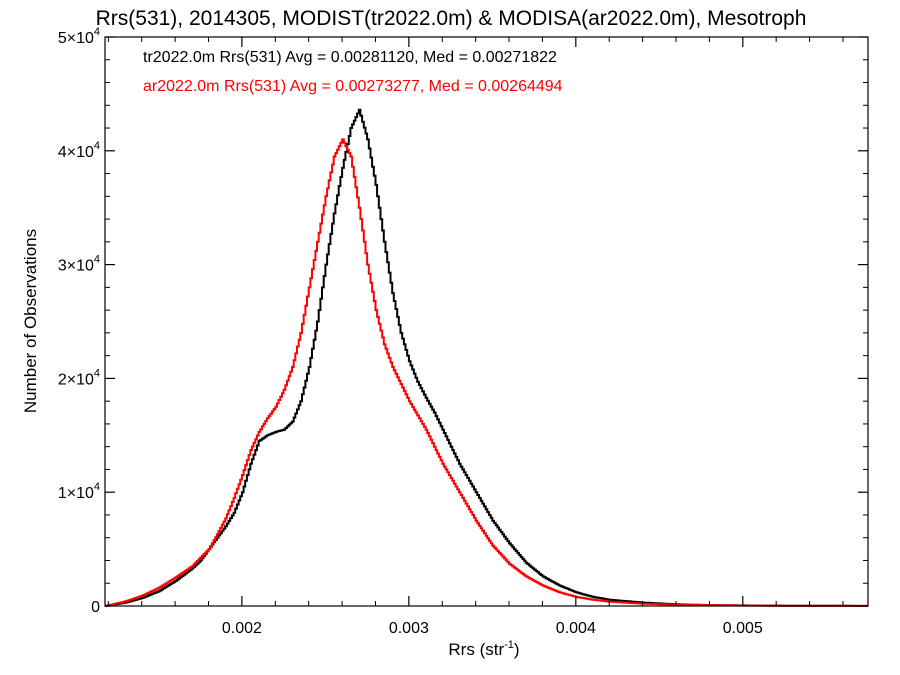 The height and width of the screenshot is (675, 900). I want to click on y-tick-label: 2×10⁴, so click(79, 377).